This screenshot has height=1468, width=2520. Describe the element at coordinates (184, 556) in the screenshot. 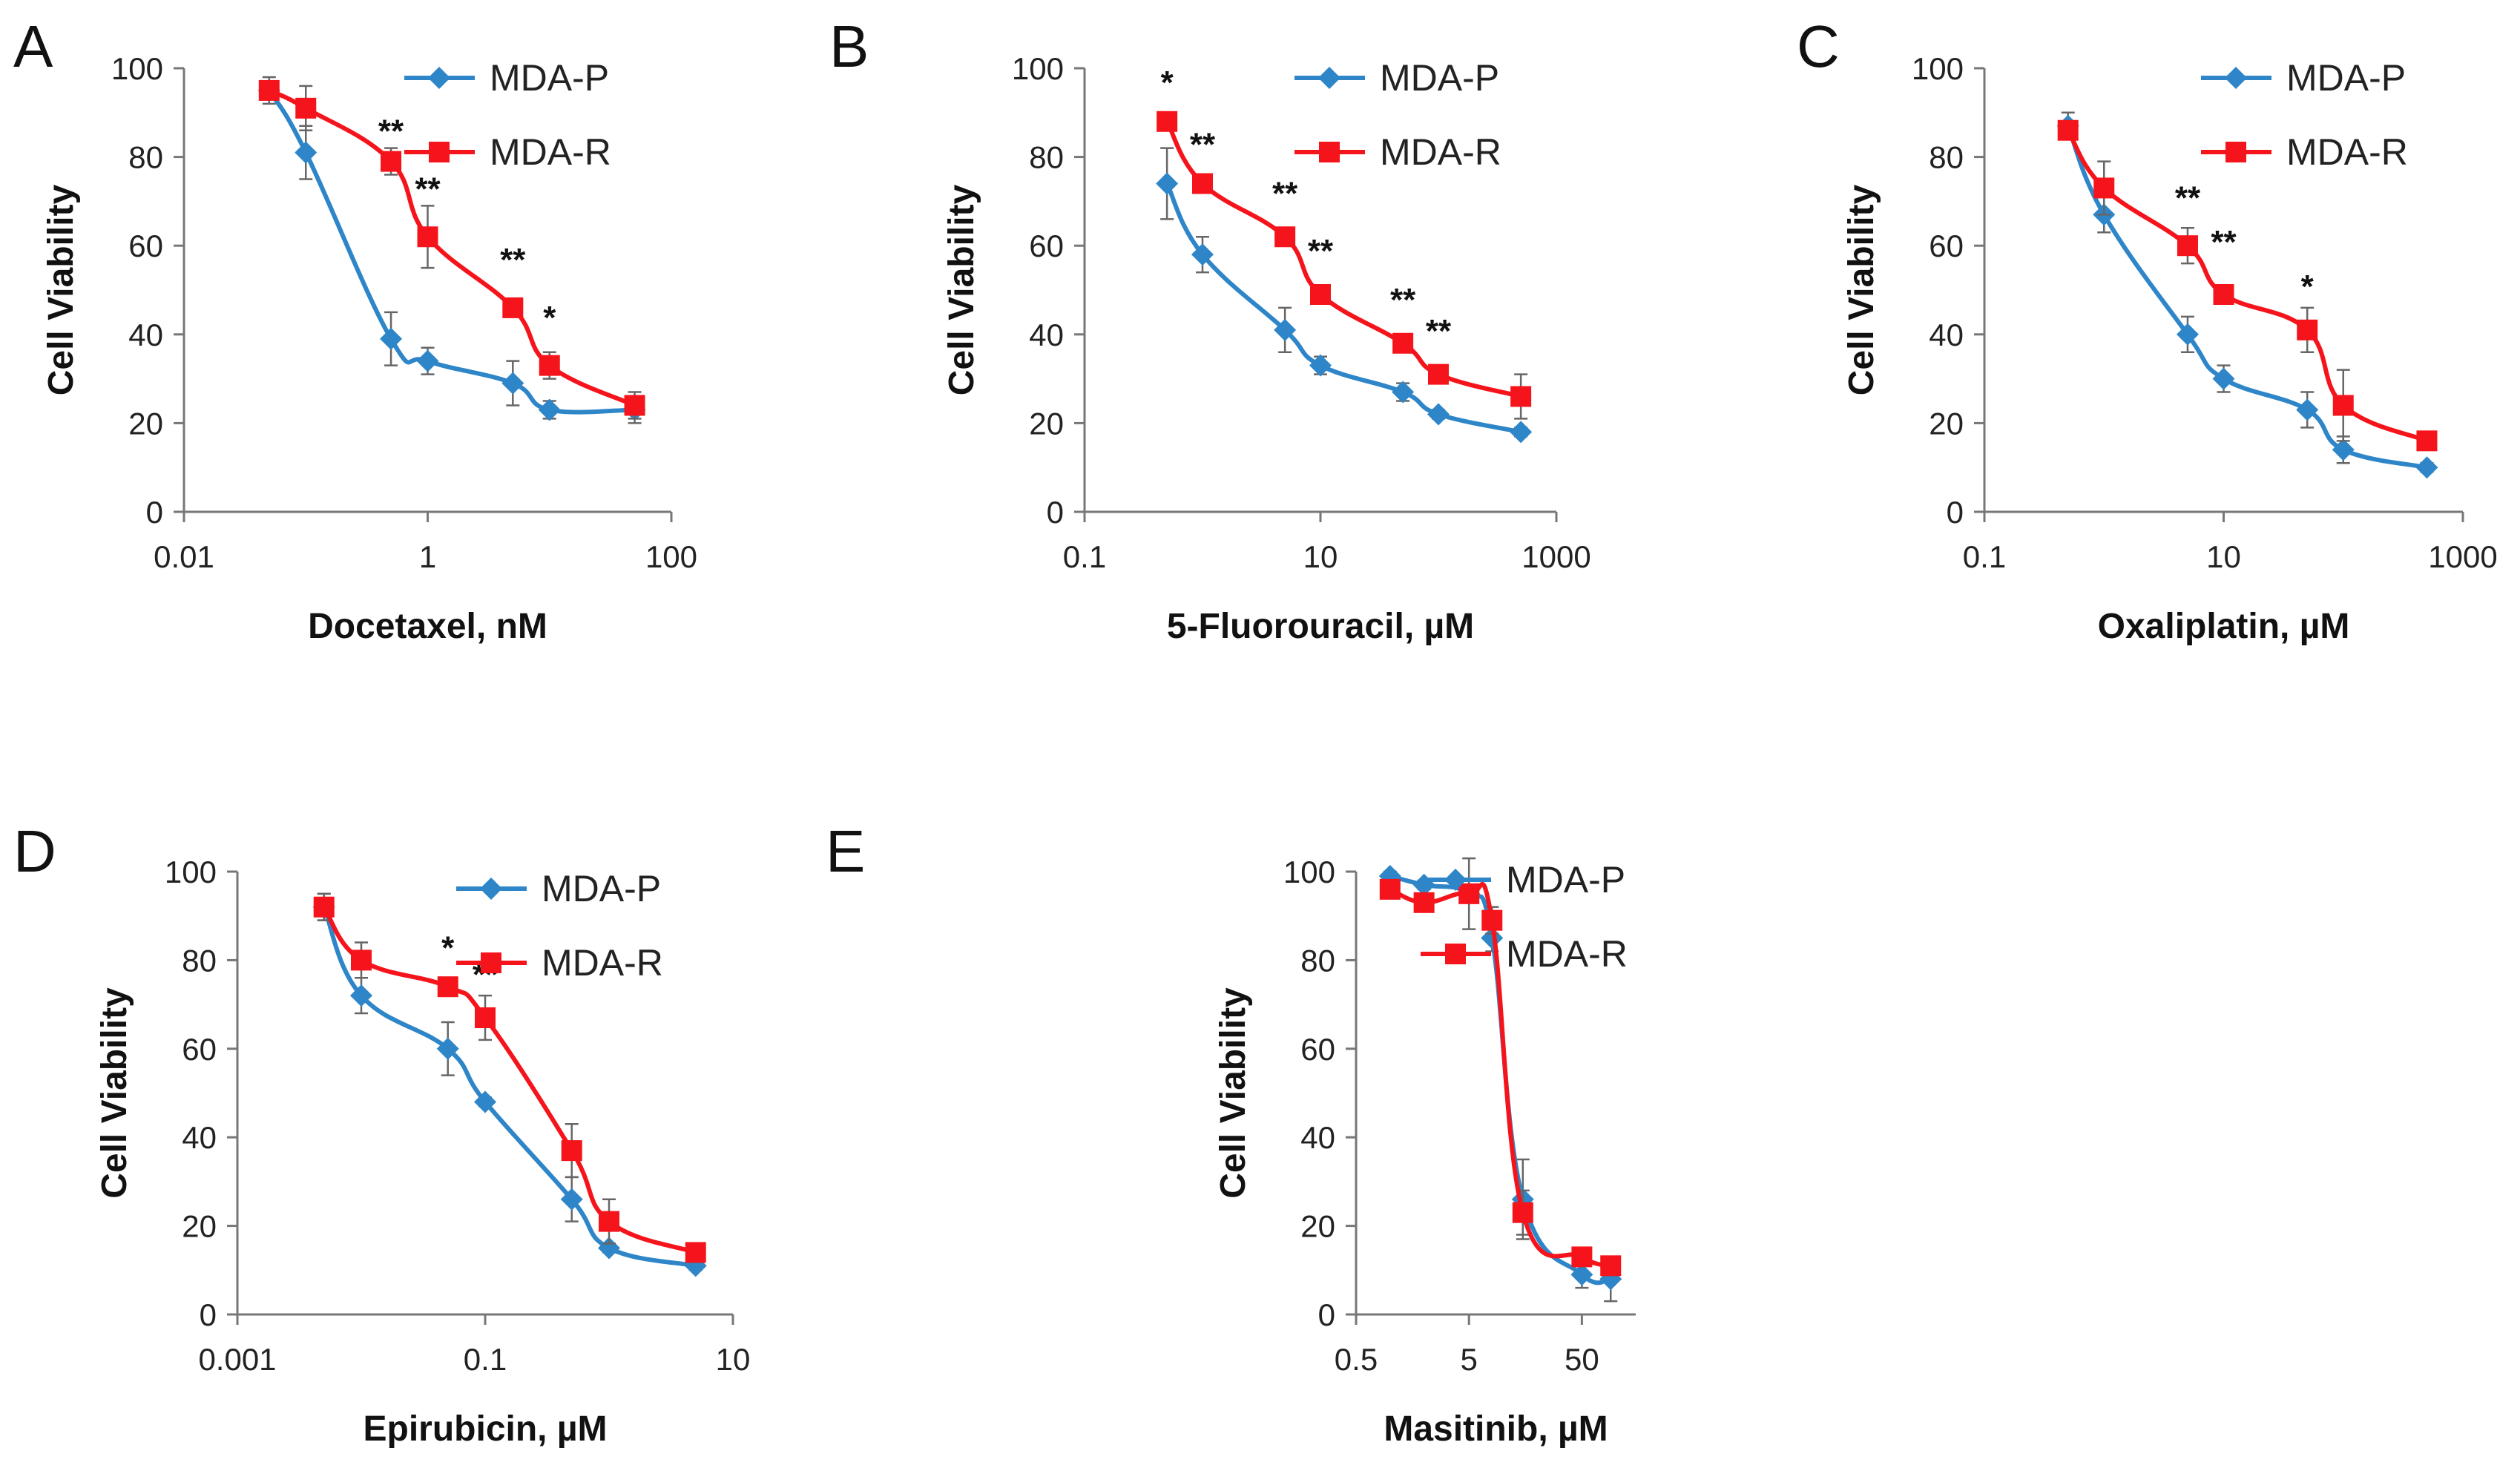

I see `x-tick-label: 0.01` at that location.